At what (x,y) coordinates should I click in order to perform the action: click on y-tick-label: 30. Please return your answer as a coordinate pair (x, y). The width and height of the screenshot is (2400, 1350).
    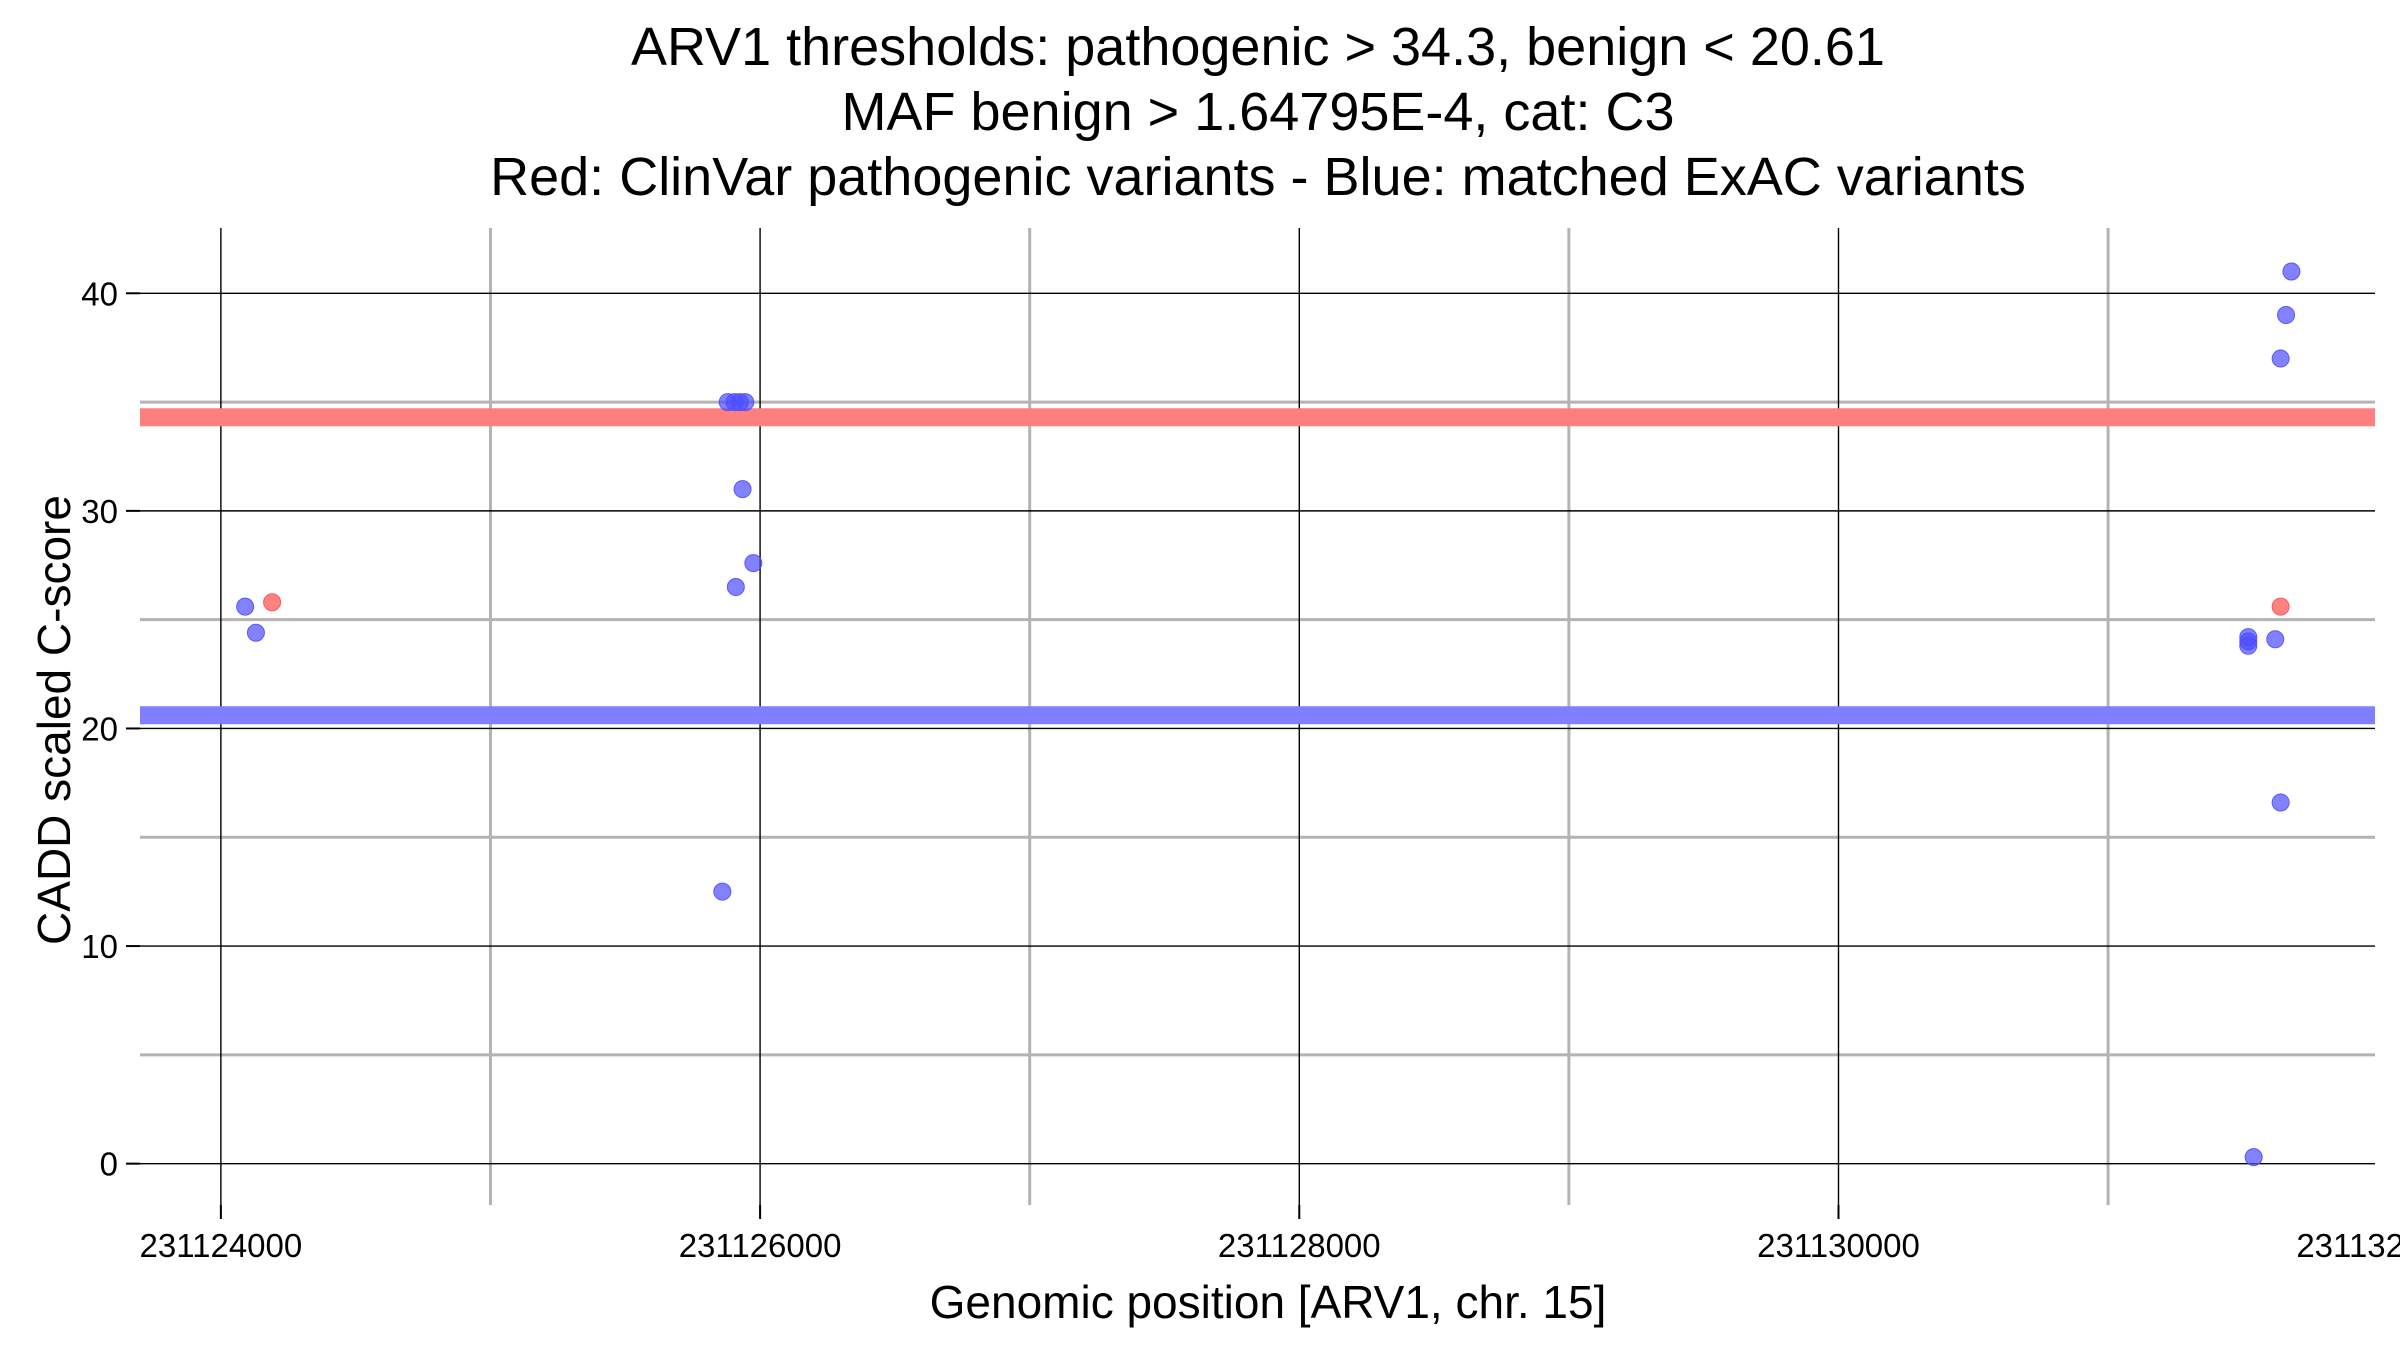
    Looking at the image, I should click on (99, 511).